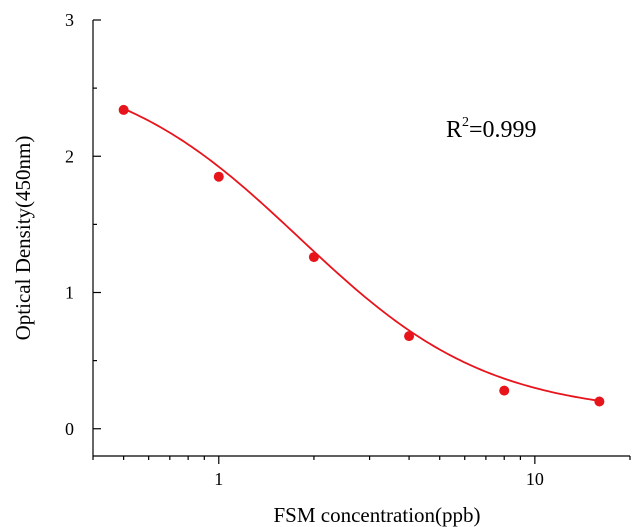 This screenshot has height=527, width=632. Describe the element at coordinates (454, 130) in the screenshot. I see `r-squared-prefix: R` at that location.